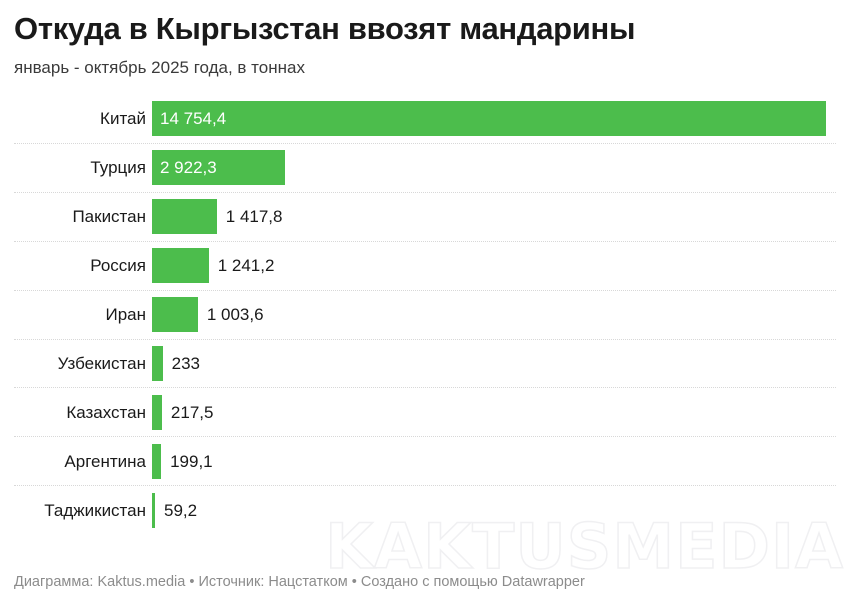 Image resolution: width=850 pixels, height=604 pixels. Describe the element at coordinates (186, 363) in the screenshot. I see `bar-value-label: 233` at that location.